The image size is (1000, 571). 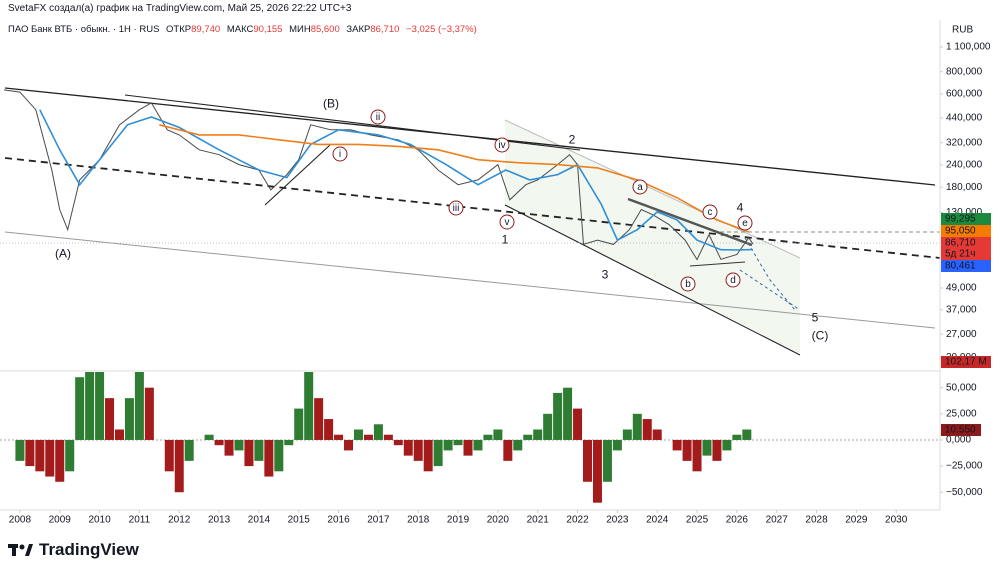 What do you see at coordinates (964, 71) in the screenshot?
I see `y-tick-label: 800,000` at bounding box center [964, 71].